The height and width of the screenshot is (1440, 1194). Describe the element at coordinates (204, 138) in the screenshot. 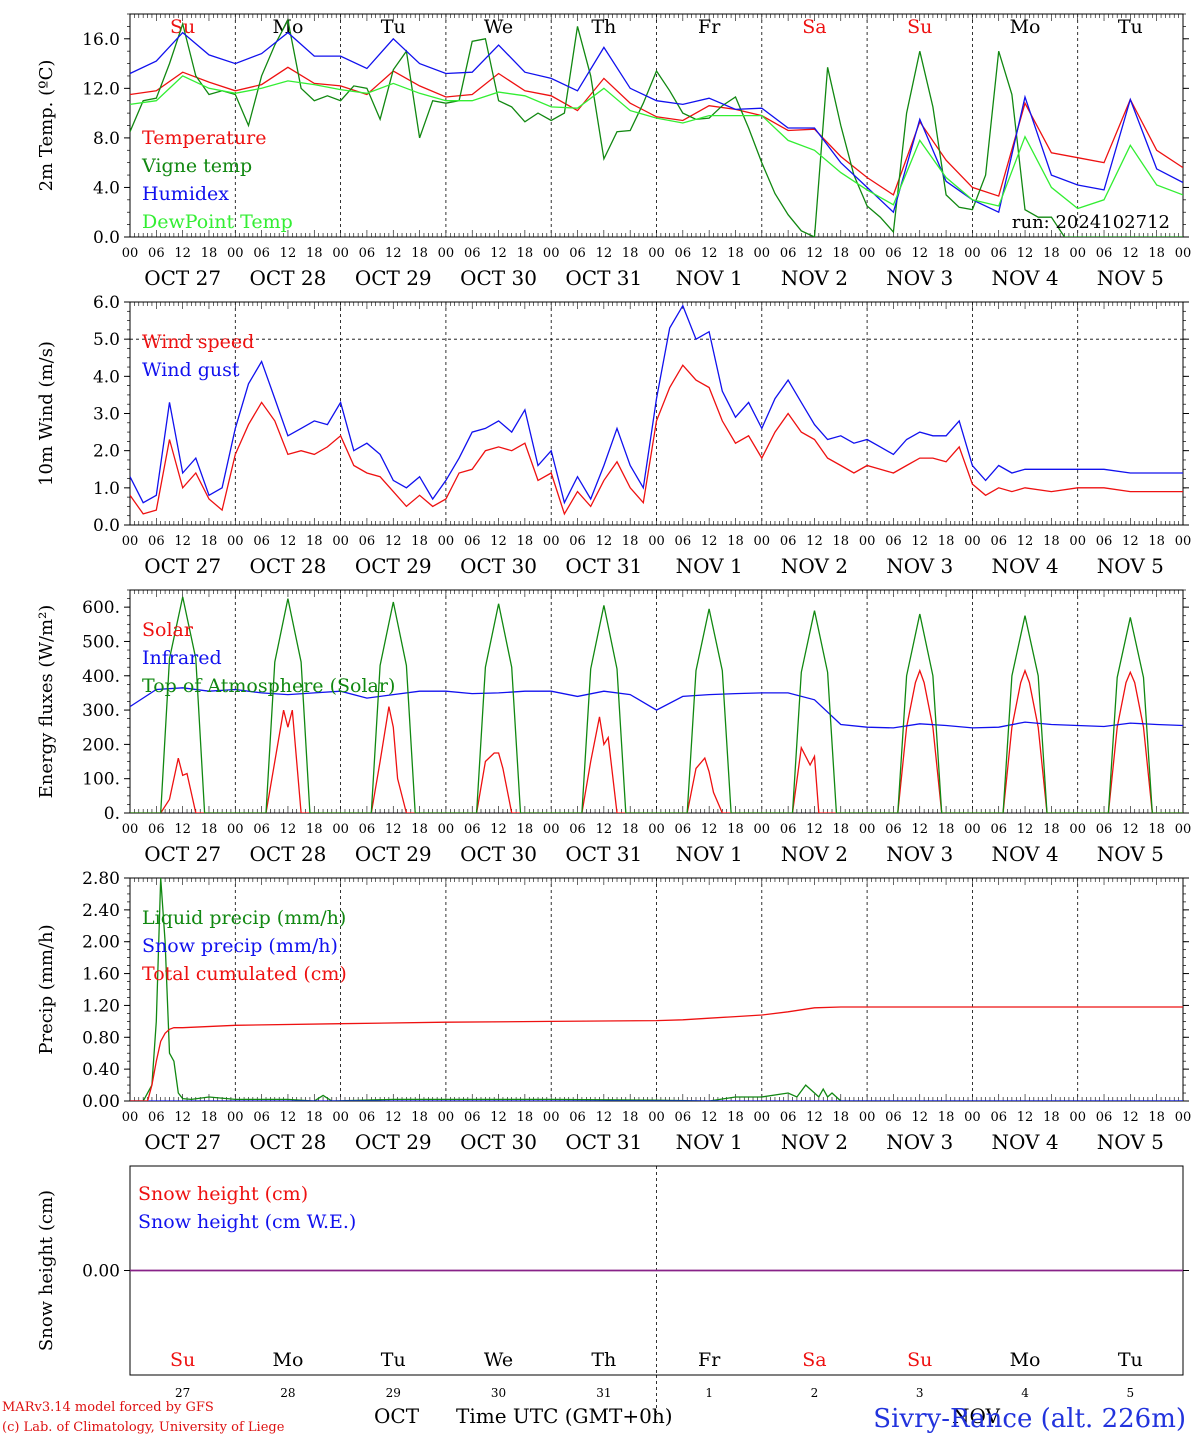

I see `legend-entry: Temperature` at that location.